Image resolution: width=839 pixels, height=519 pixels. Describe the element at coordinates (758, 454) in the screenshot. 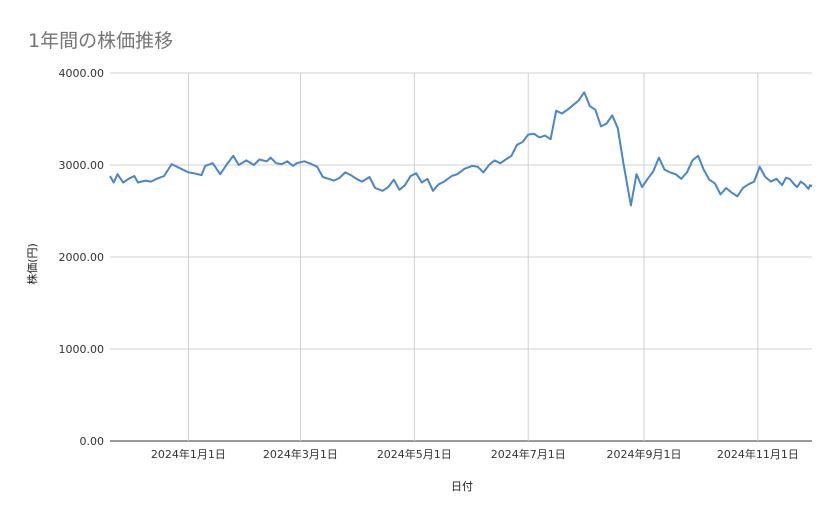

I see `x-tick-label: 2024年11月1日` at that location.